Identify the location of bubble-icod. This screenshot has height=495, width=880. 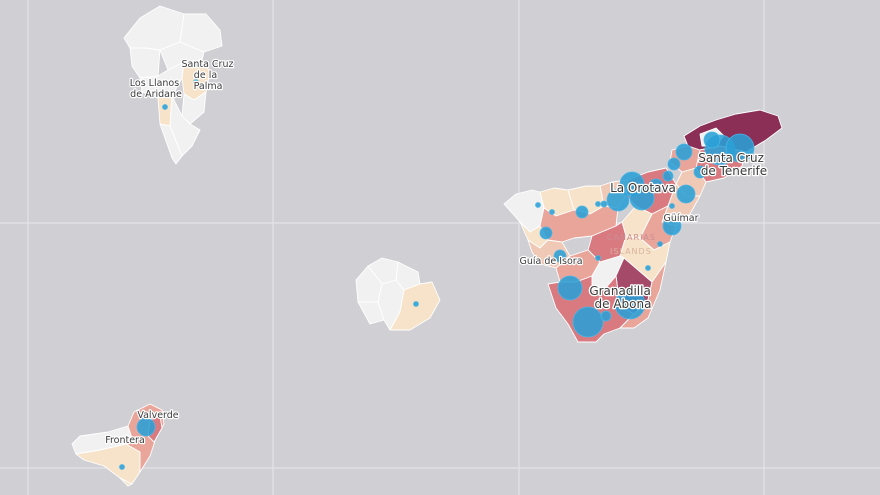
(582, 212).